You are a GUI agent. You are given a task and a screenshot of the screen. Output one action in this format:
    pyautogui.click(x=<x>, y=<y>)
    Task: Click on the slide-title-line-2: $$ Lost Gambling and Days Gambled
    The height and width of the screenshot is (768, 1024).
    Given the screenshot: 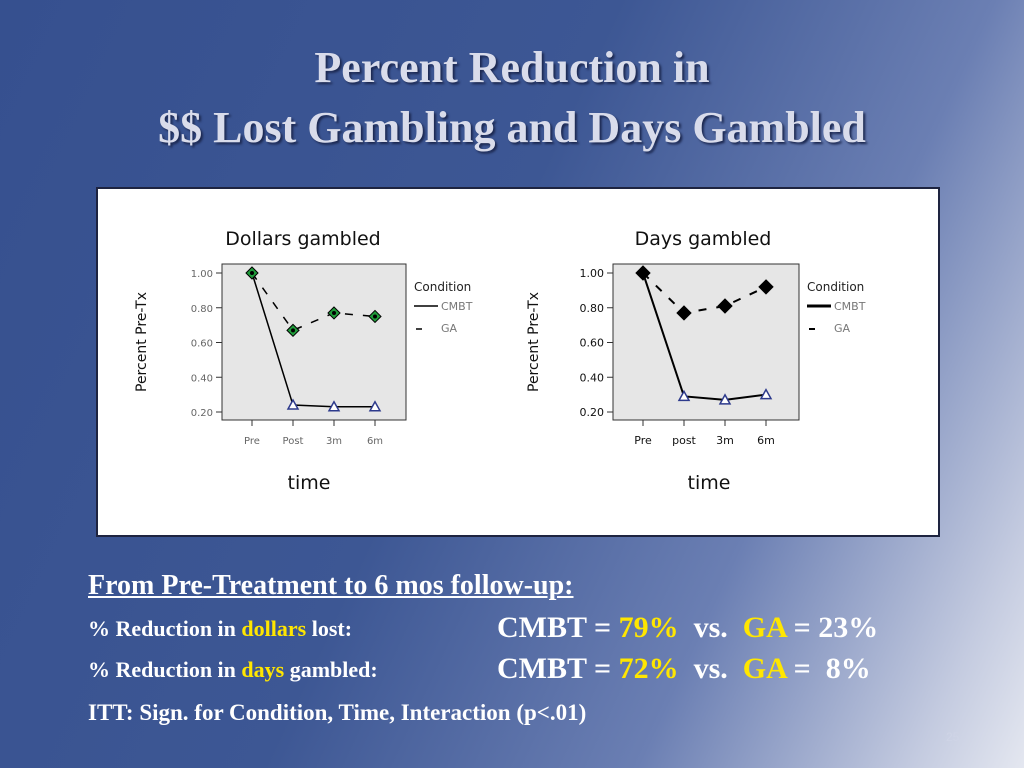 What is the action you would take?
    pyautogui.click(x=512, y=127)
    